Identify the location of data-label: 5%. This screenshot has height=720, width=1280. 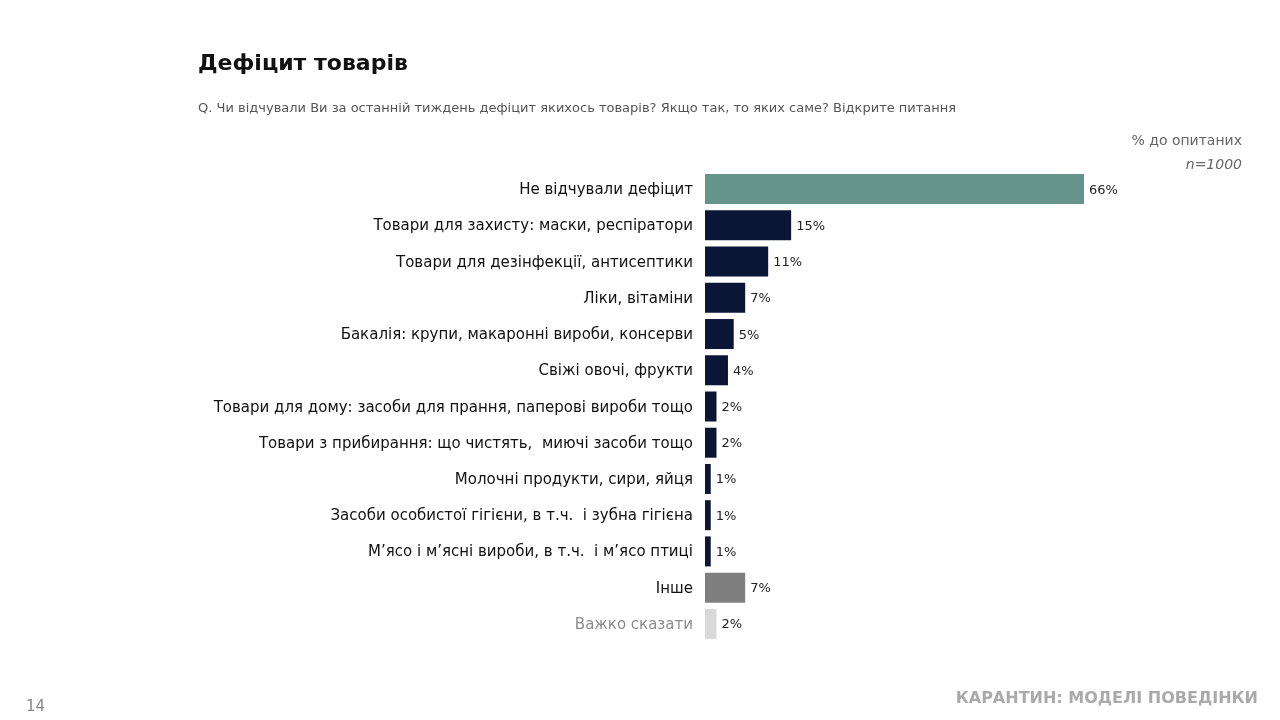
(749, 334).